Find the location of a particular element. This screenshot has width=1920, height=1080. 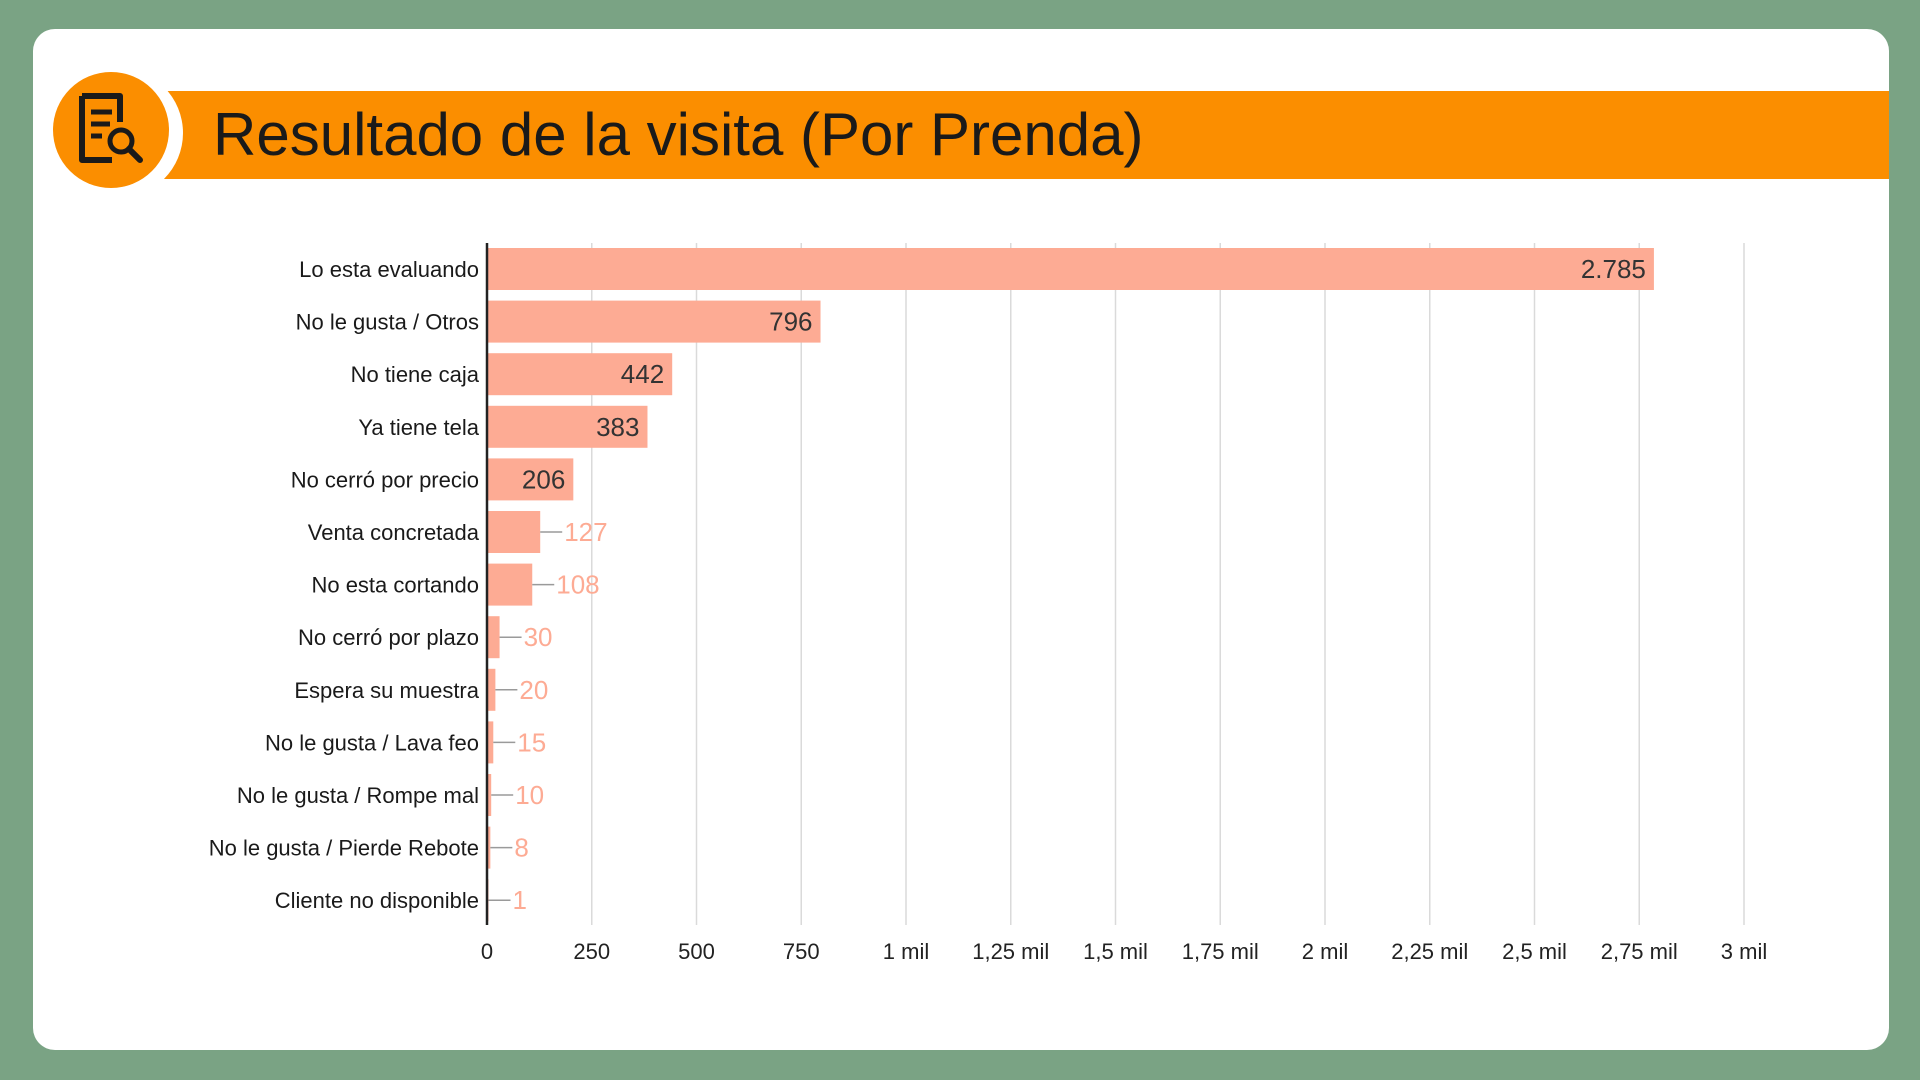

x-tick-label: 250 is located at coordinates (591, 951).